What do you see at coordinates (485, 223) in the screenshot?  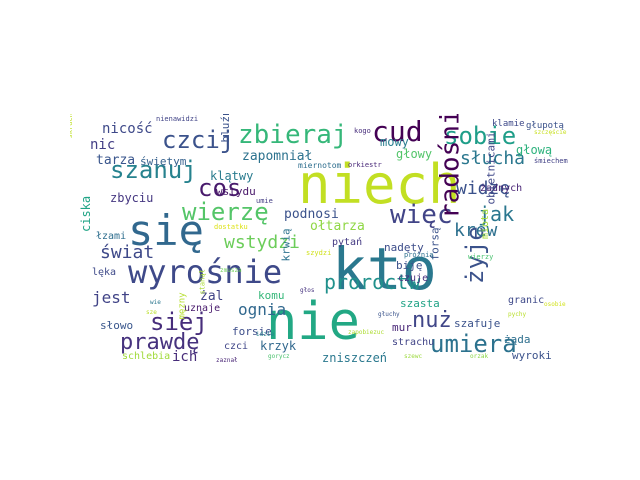 I see `cloud-word: miota` at bounding box center [485, 223].